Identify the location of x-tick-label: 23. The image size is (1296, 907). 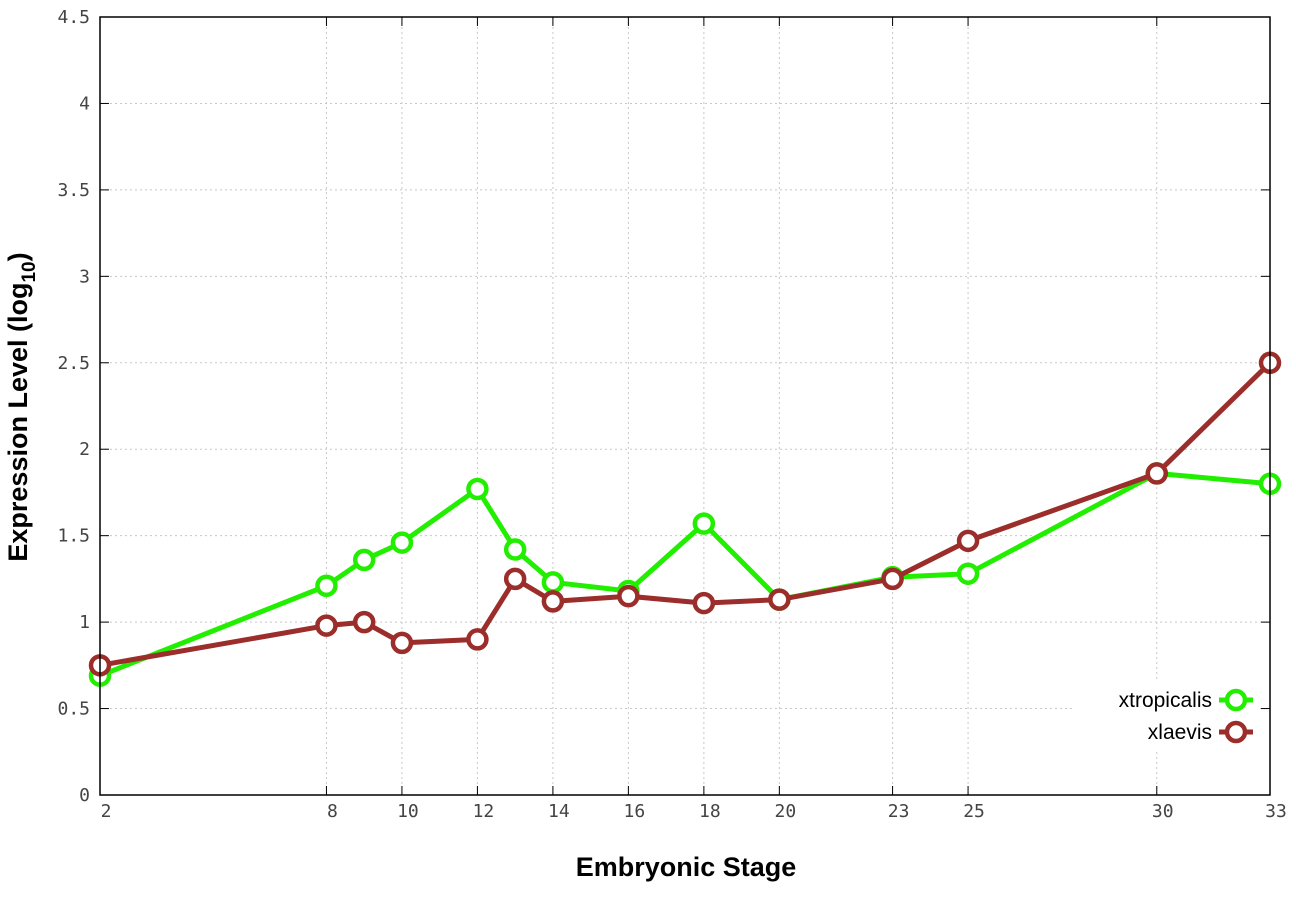
(899, 811).